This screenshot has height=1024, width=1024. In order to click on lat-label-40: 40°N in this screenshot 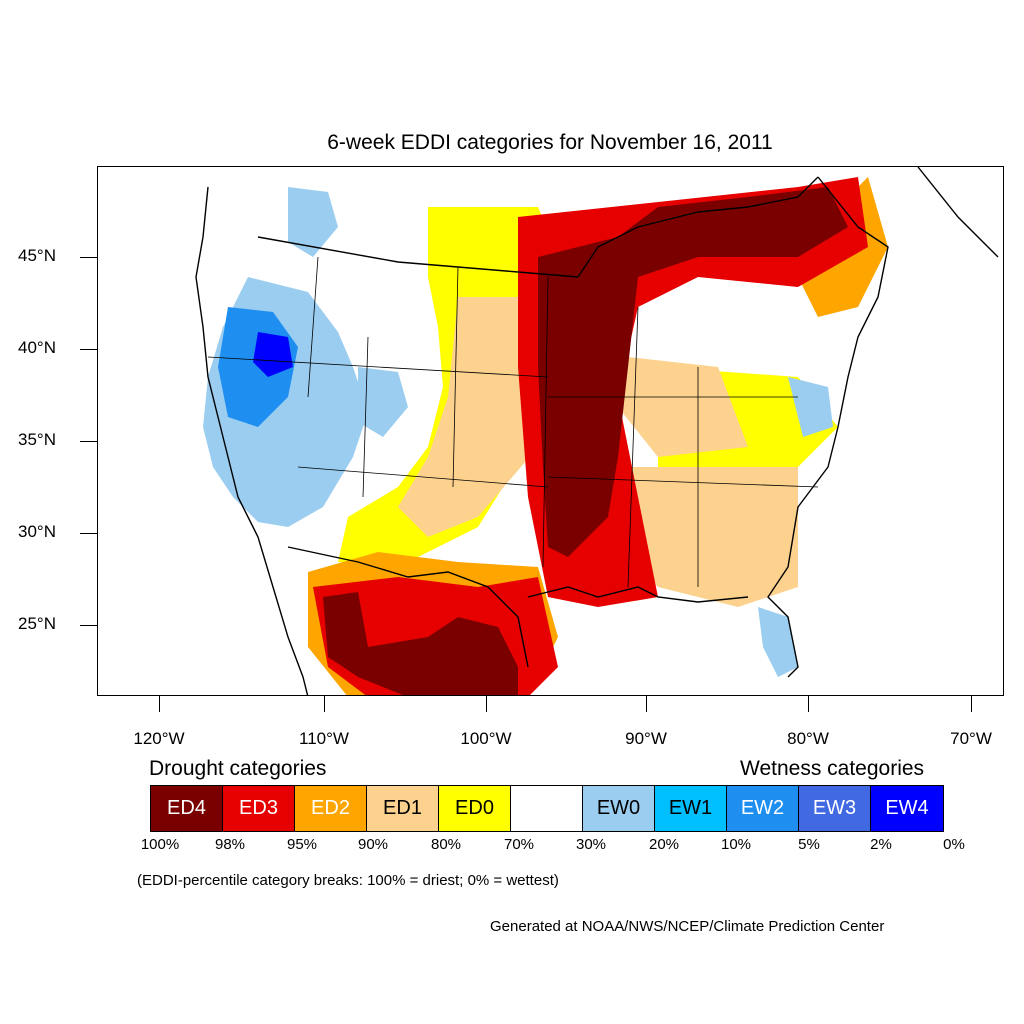, I will do `click(37, 347)`.